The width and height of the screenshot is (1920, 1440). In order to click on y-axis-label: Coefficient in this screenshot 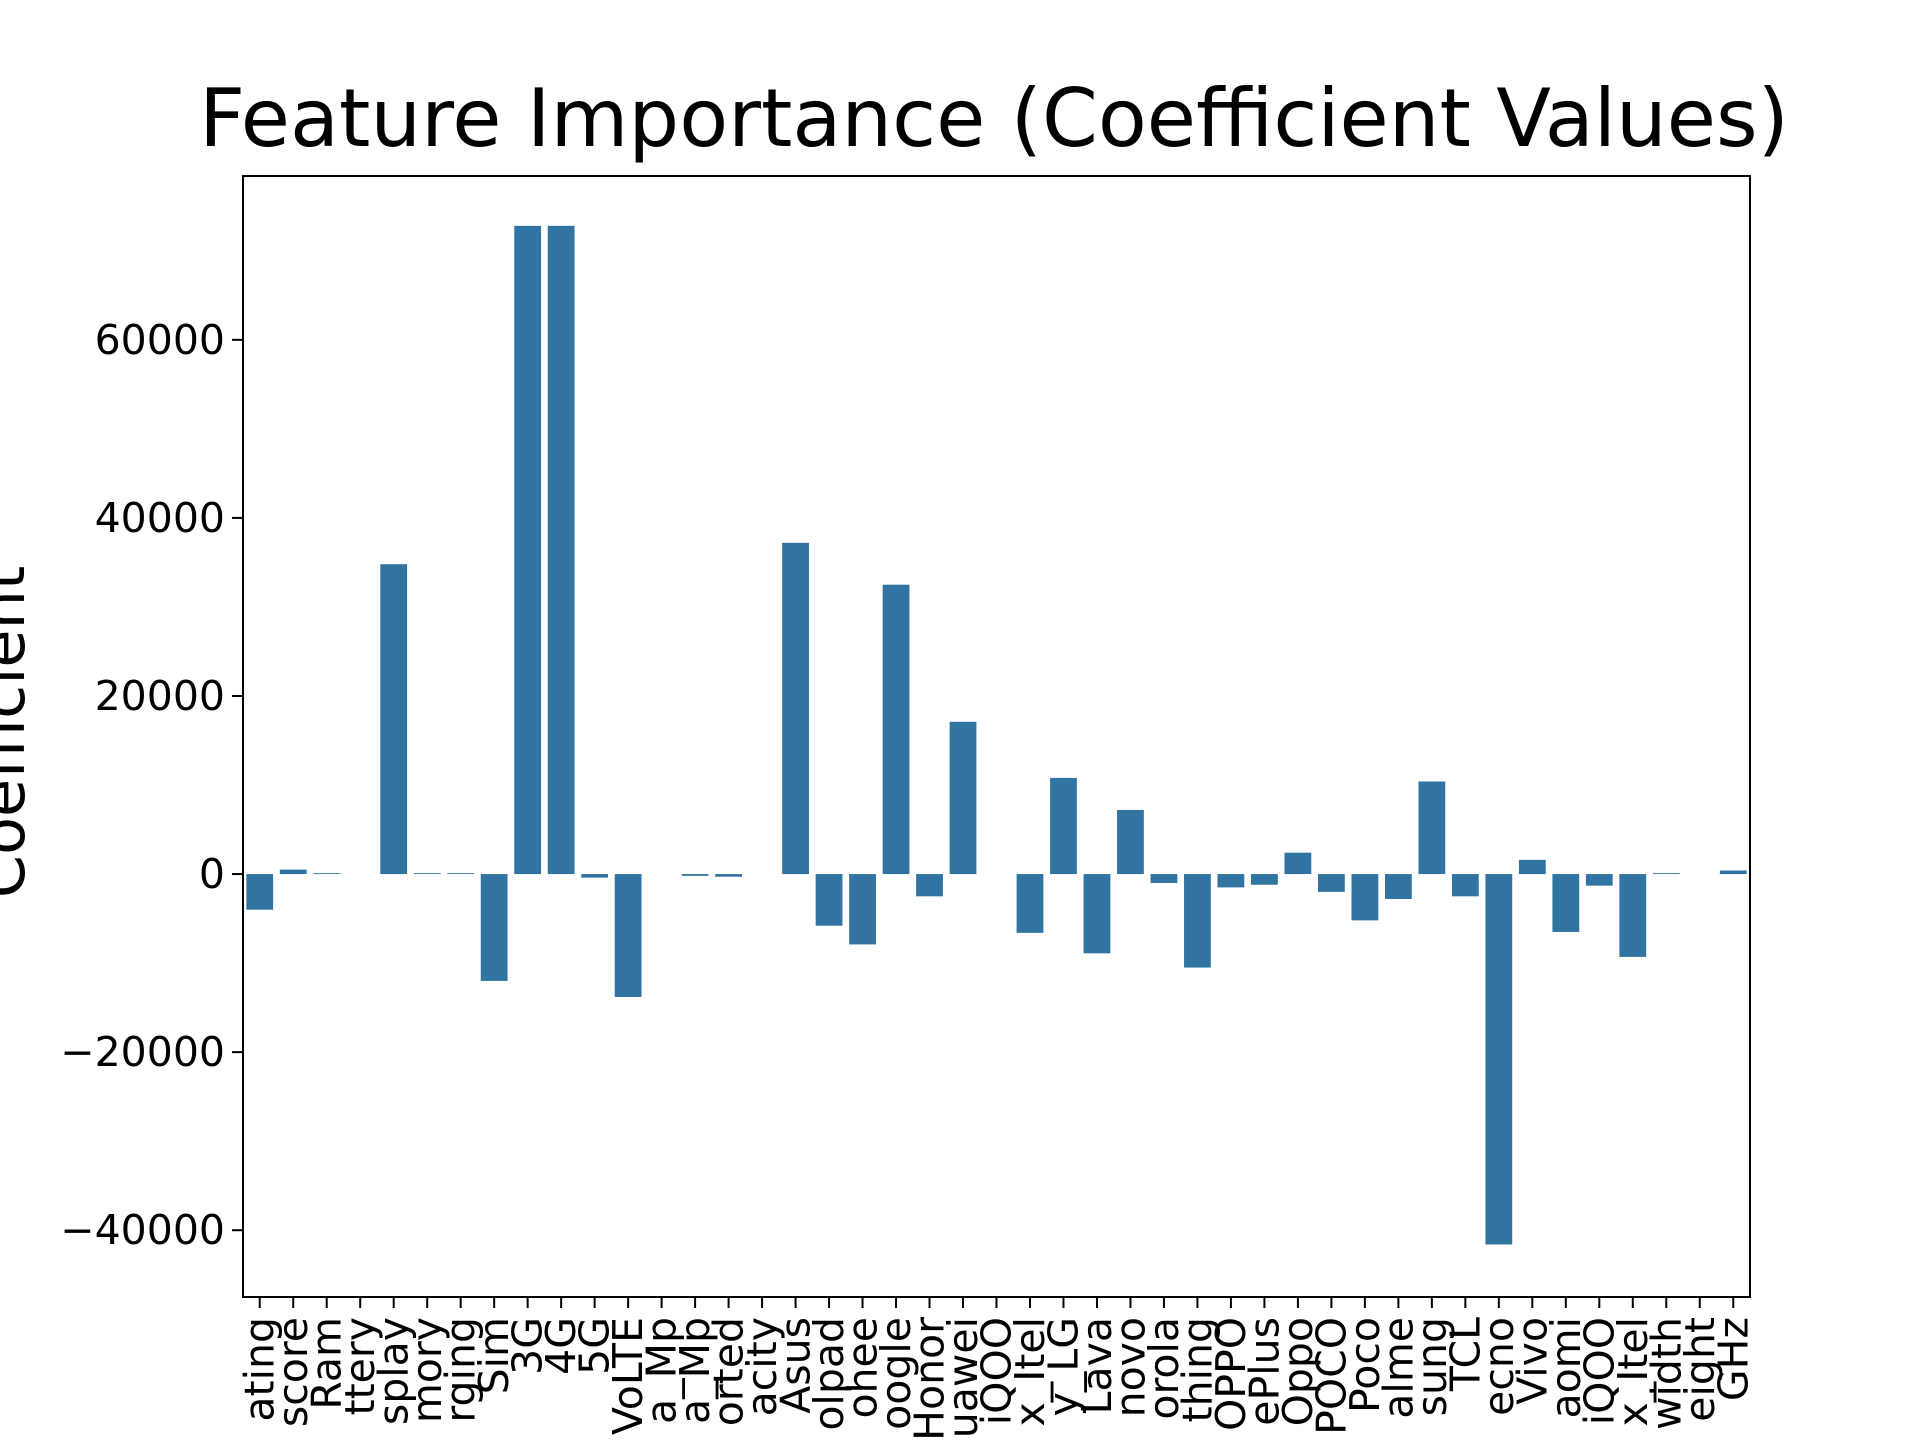, I will do `click(19, 732)`.